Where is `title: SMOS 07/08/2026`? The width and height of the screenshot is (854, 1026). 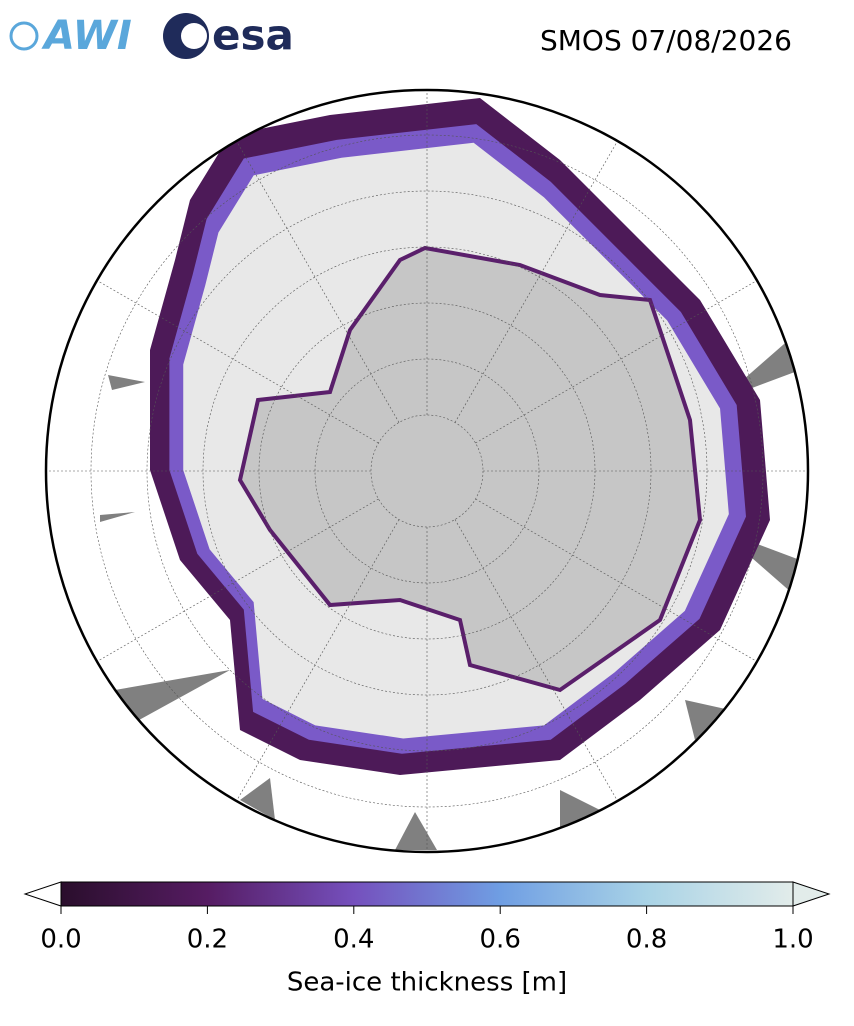 title: SMOS 07/08/2026 is located at coordinates (666, 40).